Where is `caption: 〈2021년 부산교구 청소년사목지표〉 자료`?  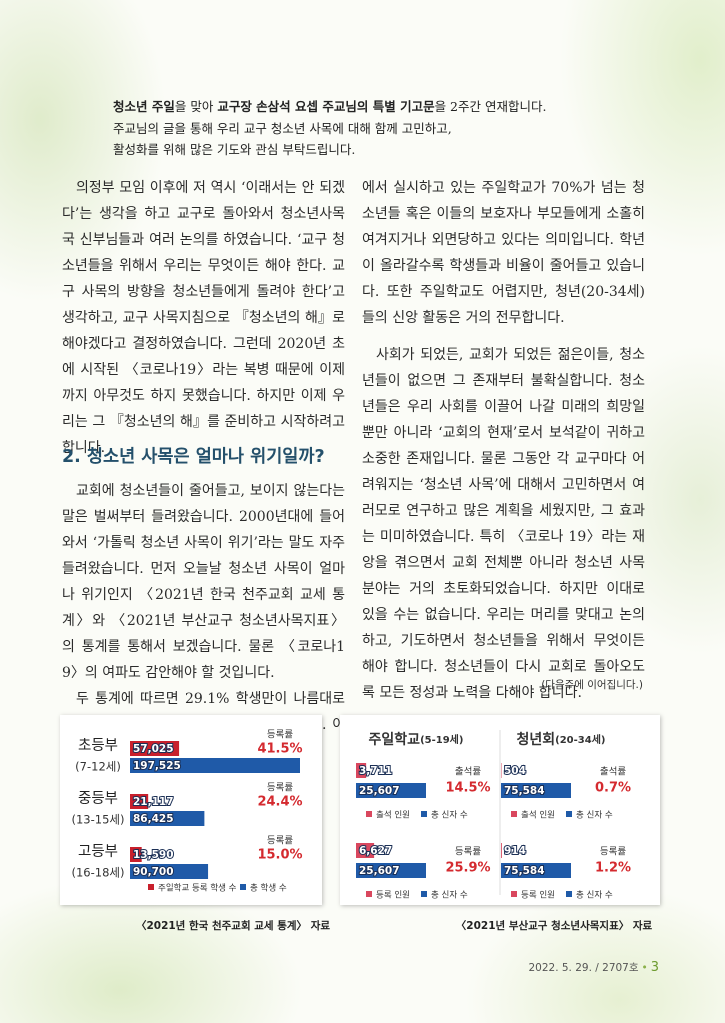 caption: 〈2021년 부산교구 청소년사목지표〉 자료 is located at coordinates (554, 925).